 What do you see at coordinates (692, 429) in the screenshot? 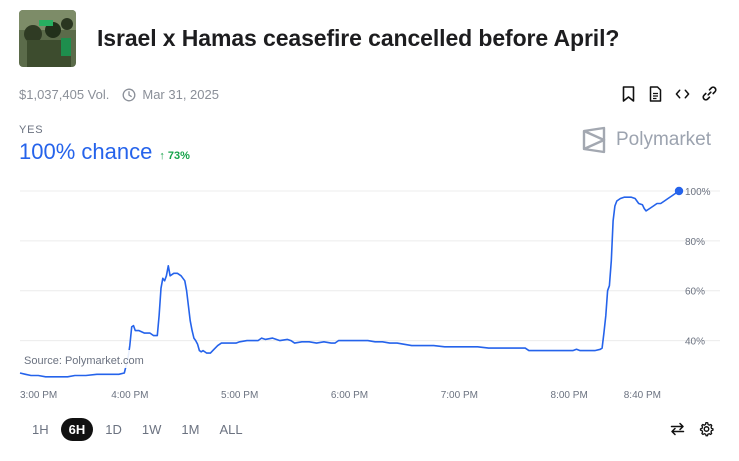
I see `chart-tools` at bounding box center [692, 429].